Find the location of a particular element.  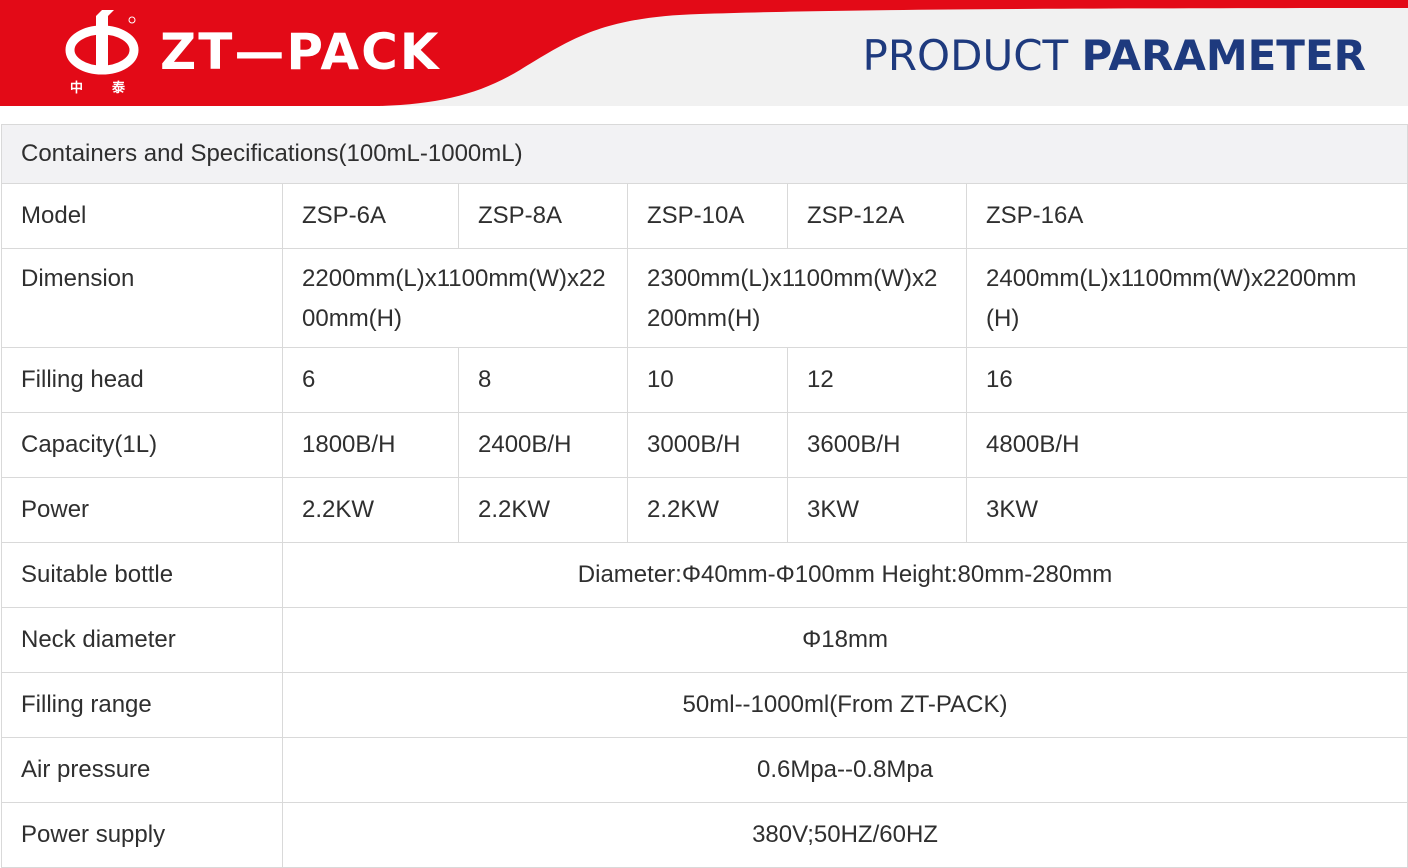

row-label: Filling range is located at coordinates (142, 705).